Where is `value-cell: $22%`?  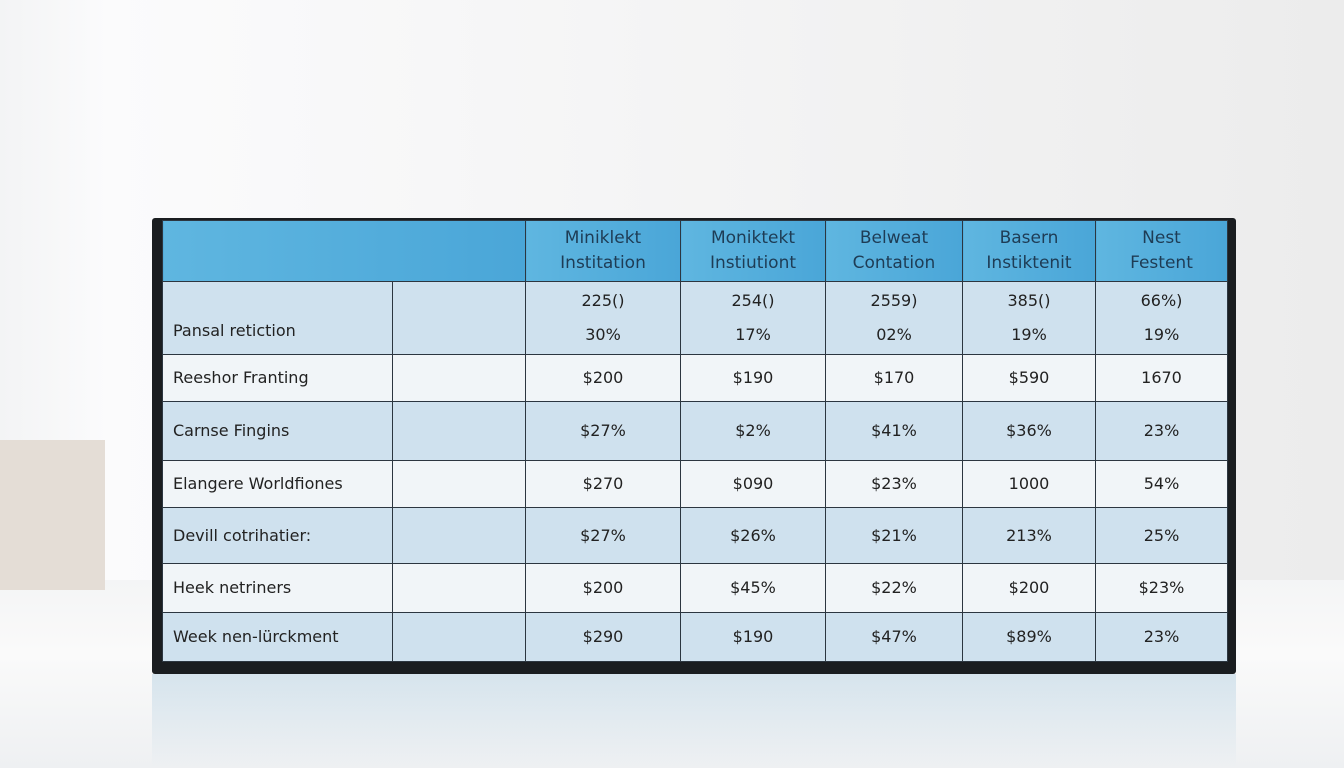 value-cell: $22% is located at coordinates (894, 588).